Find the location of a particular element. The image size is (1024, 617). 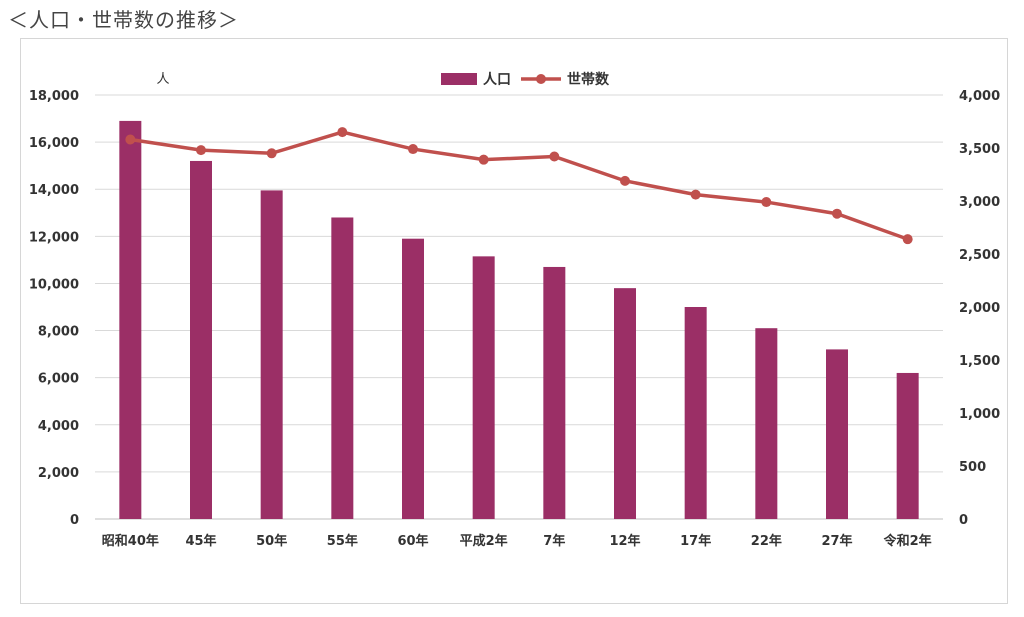

y-right-tick-label: 0 is located at coordinates (963, 520).